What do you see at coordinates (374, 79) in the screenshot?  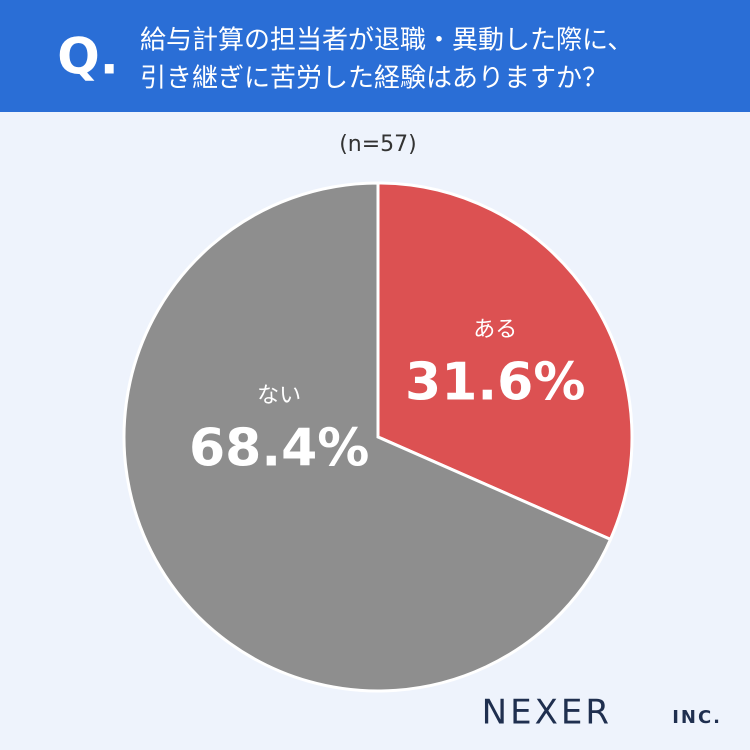 I see `title-line: 引き継ぎに苦労した経験はありますか？` at bounding box center [374, 79].